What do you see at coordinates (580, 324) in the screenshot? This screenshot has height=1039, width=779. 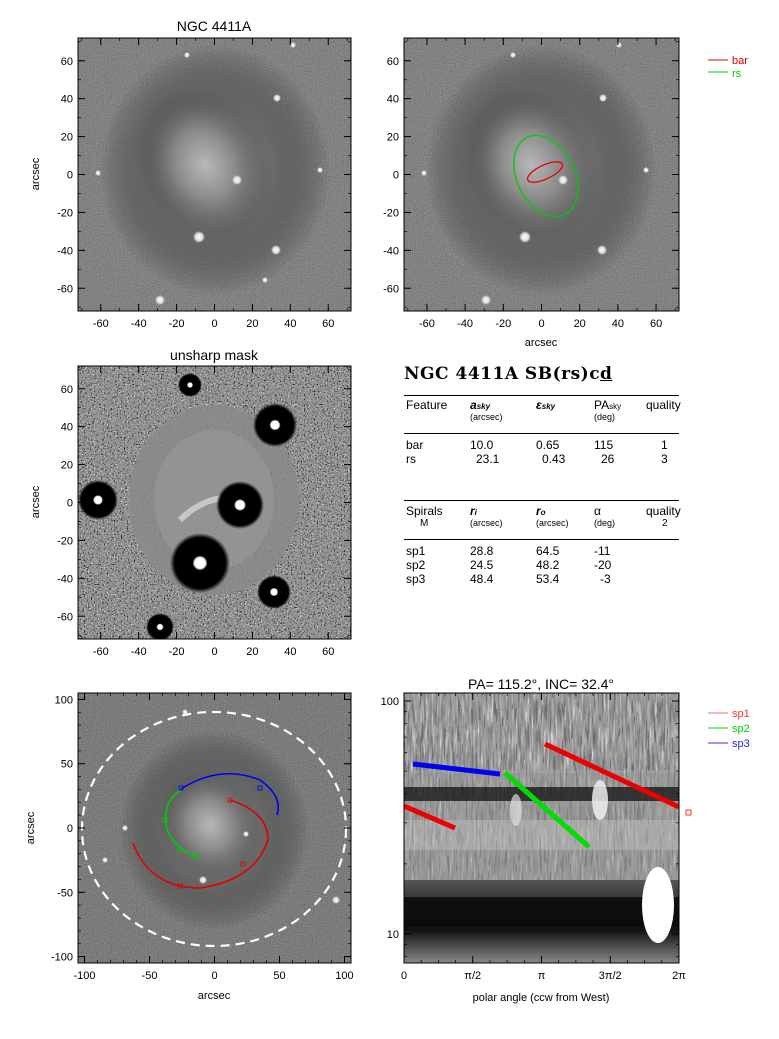 I see `x-tick-label: 20` at bounding box center [580, 324].